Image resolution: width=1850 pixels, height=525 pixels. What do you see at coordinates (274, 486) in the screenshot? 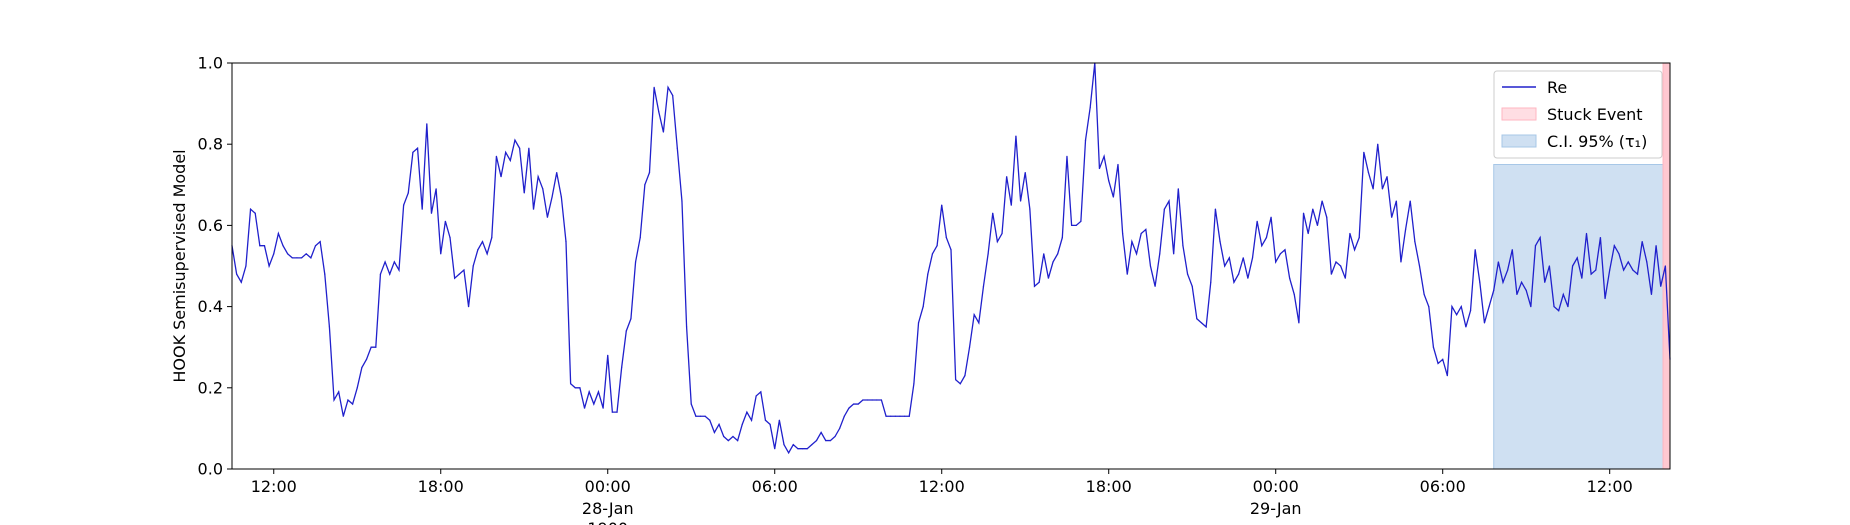
I see `x-tick-label: 12:00` at bounding box center [274, 486].